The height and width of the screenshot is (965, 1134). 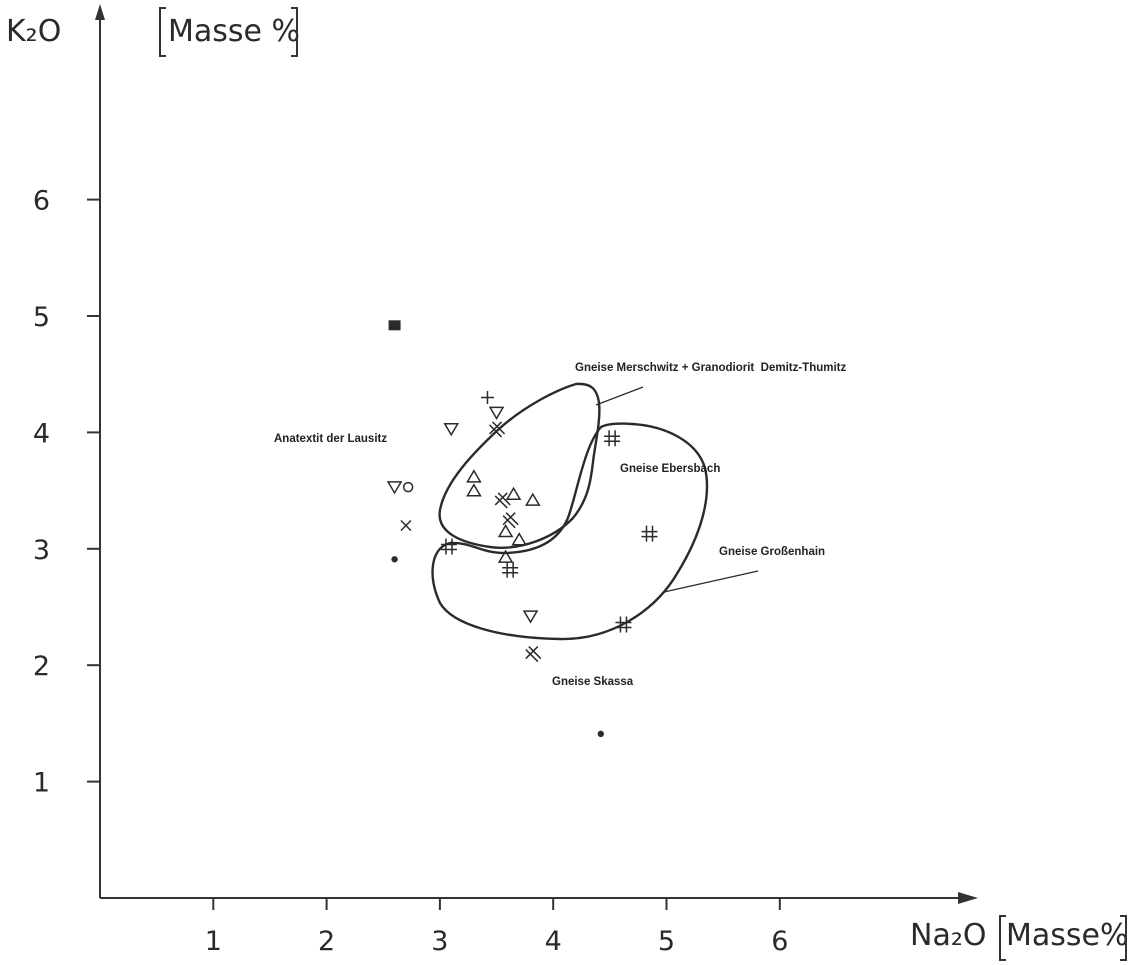 I want to click on x-axis-label: Na₂O, so click(x=948, y=935).